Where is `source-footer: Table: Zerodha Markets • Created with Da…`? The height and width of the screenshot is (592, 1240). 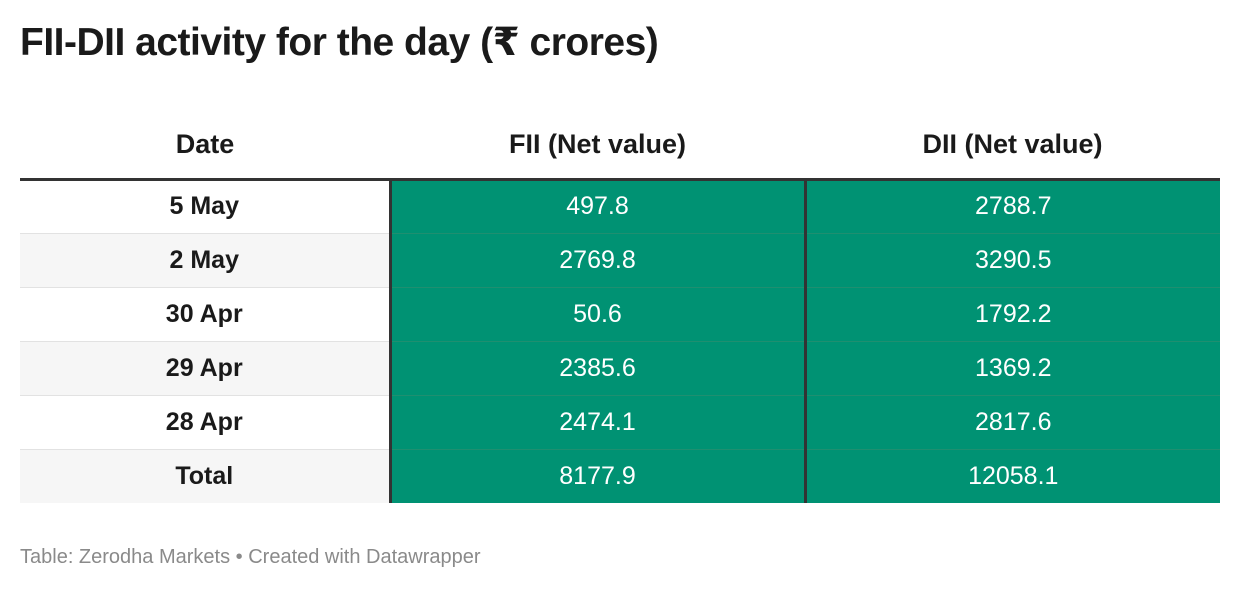 source-footer: Table: Zerodha Markets • Created with Da… is located at coordinates (250, 557).